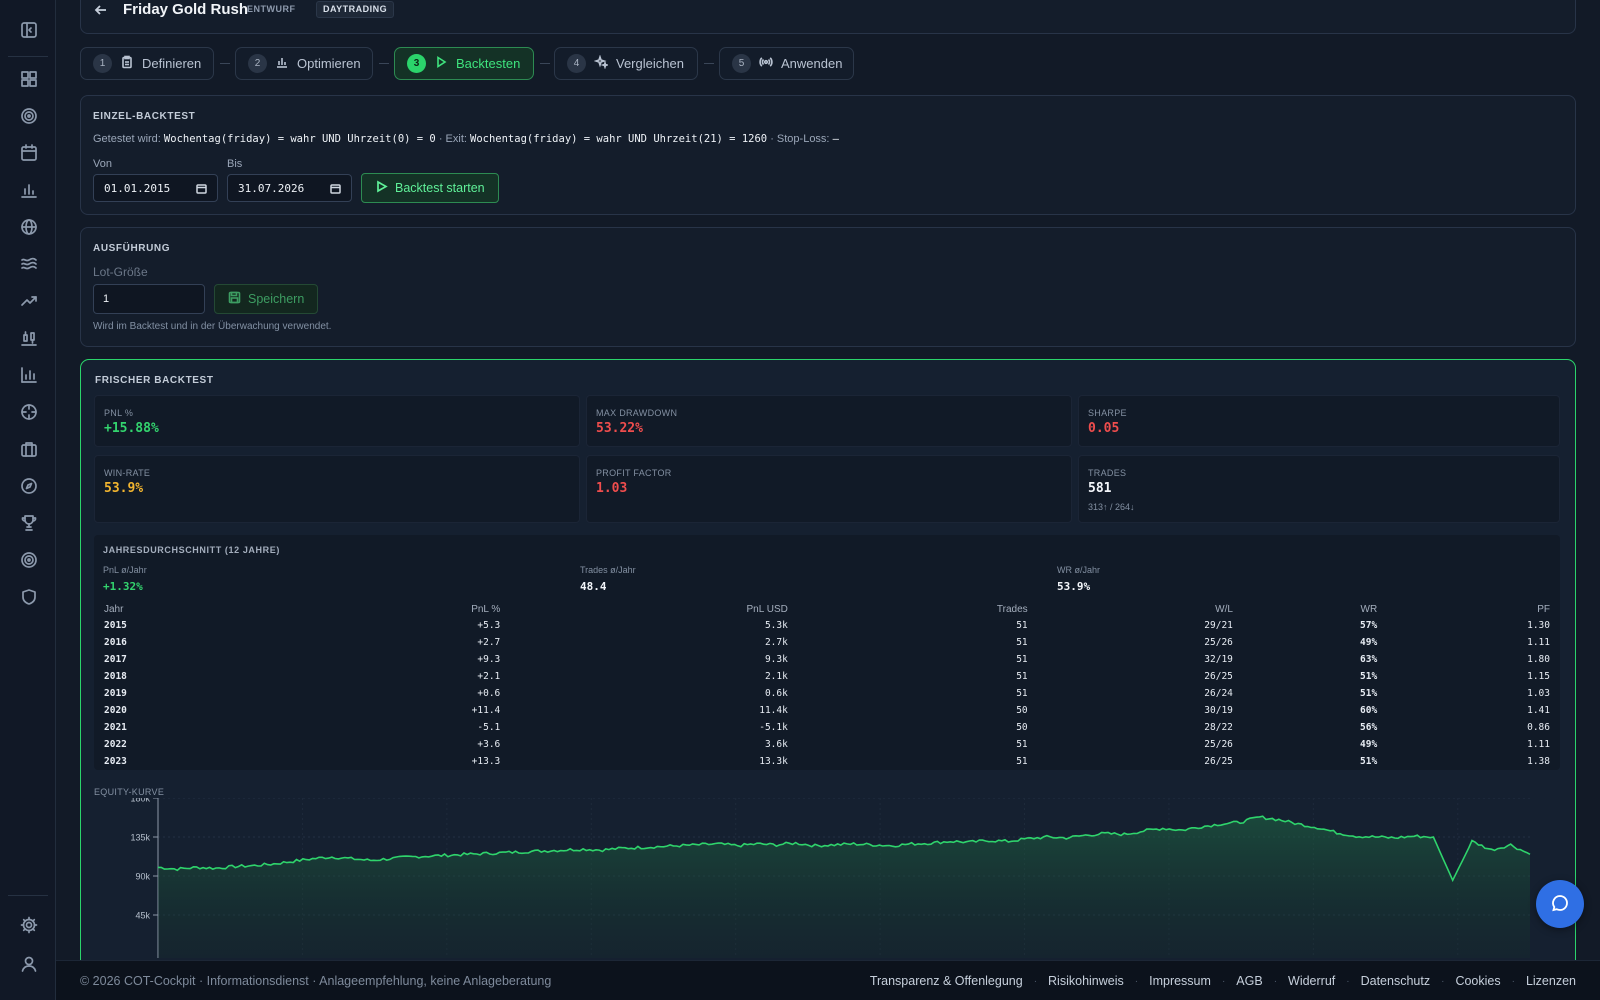 The height and width of the screenshot is (1000, 1600). Describe the element at coordinates (29, 301) in the screenshot. I see `trending-up-icon` at that location.